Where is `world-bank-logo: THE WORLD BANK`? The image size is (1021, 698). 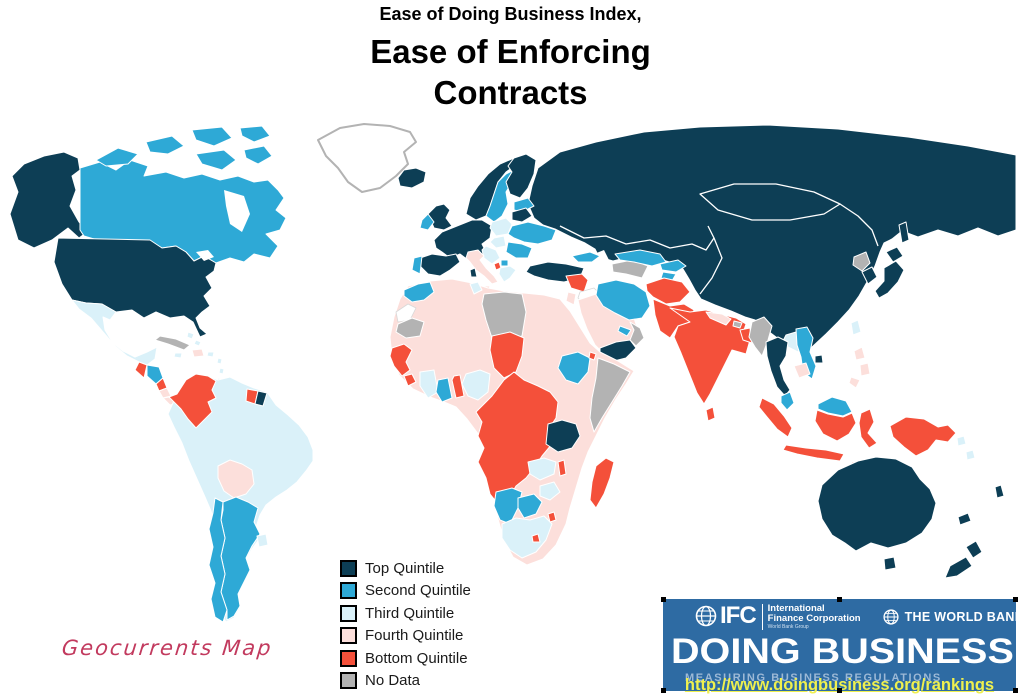
world-bank-logo: THE WORLD BANK is located at coordinates (952, 616).